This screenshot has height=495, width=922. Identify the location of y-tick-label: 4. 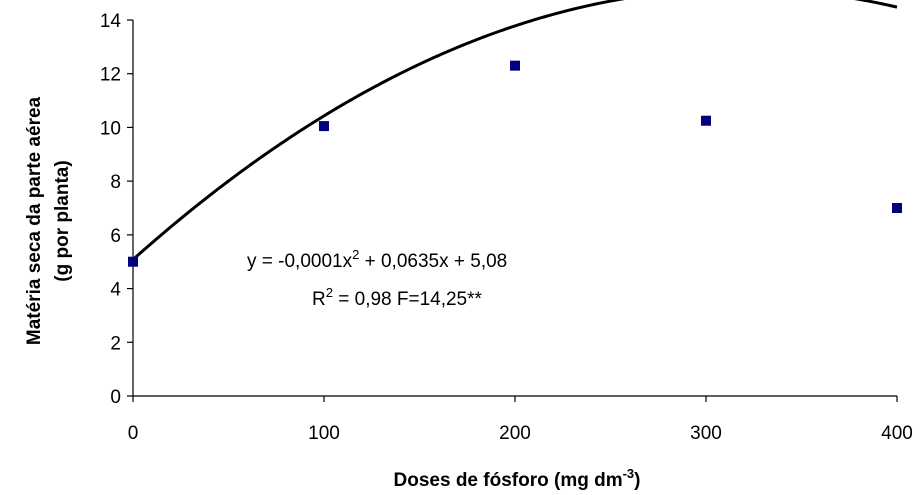
(115, 290).